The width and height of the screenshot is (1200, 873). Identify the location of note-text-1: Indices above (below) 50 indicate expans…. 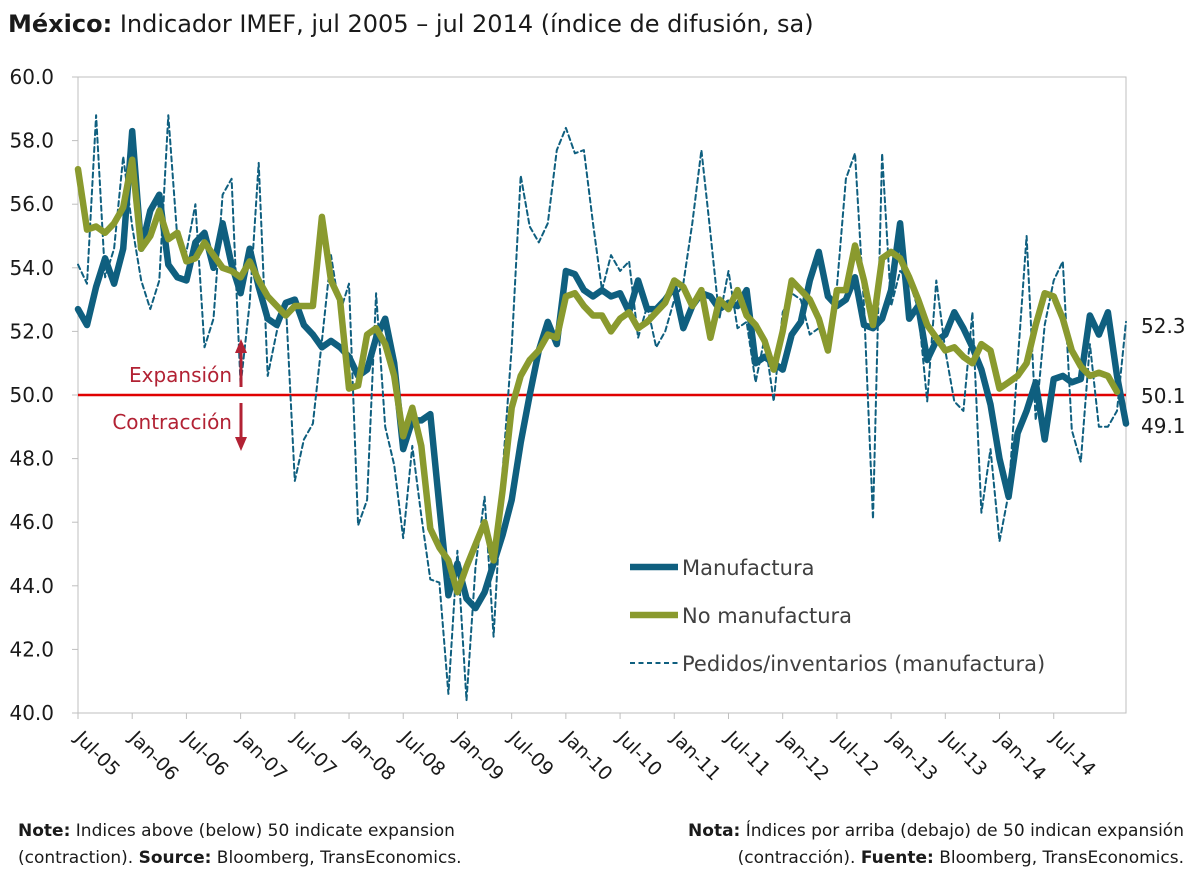
(262, 831).